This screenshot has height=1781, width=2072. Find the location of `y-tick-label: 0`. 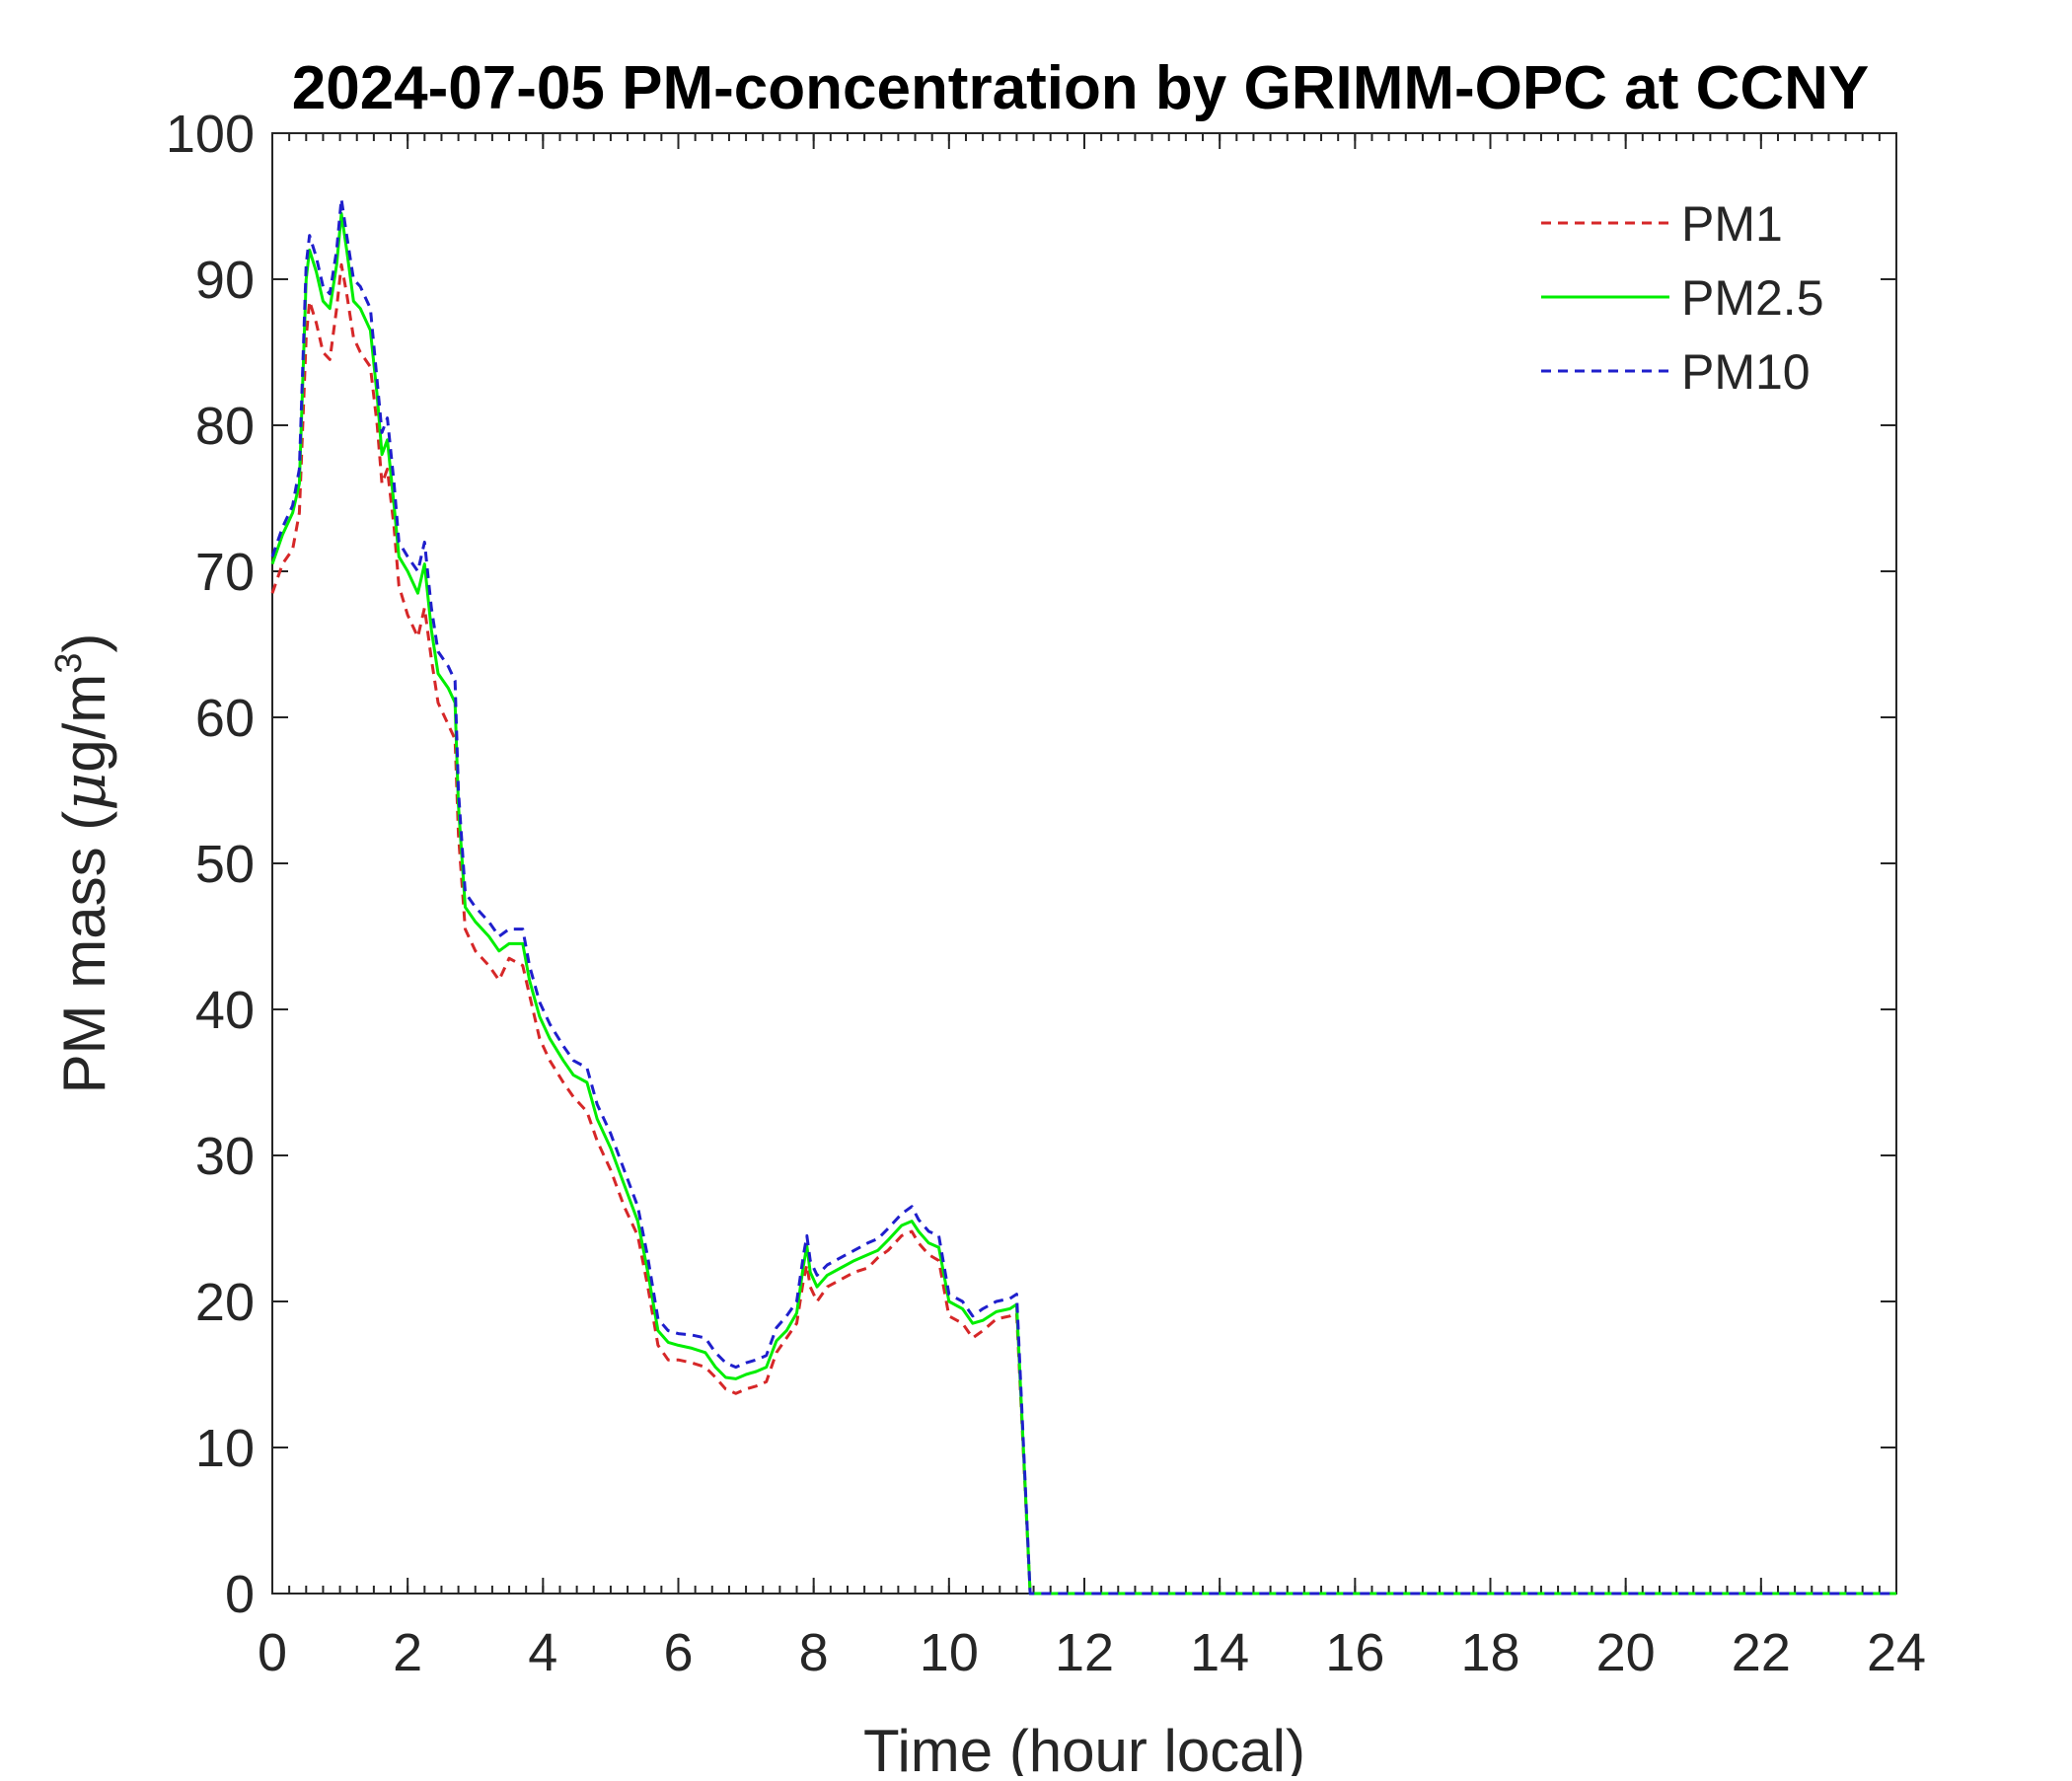

y-tick-label: 0 is located at coordinates (240, 1594).